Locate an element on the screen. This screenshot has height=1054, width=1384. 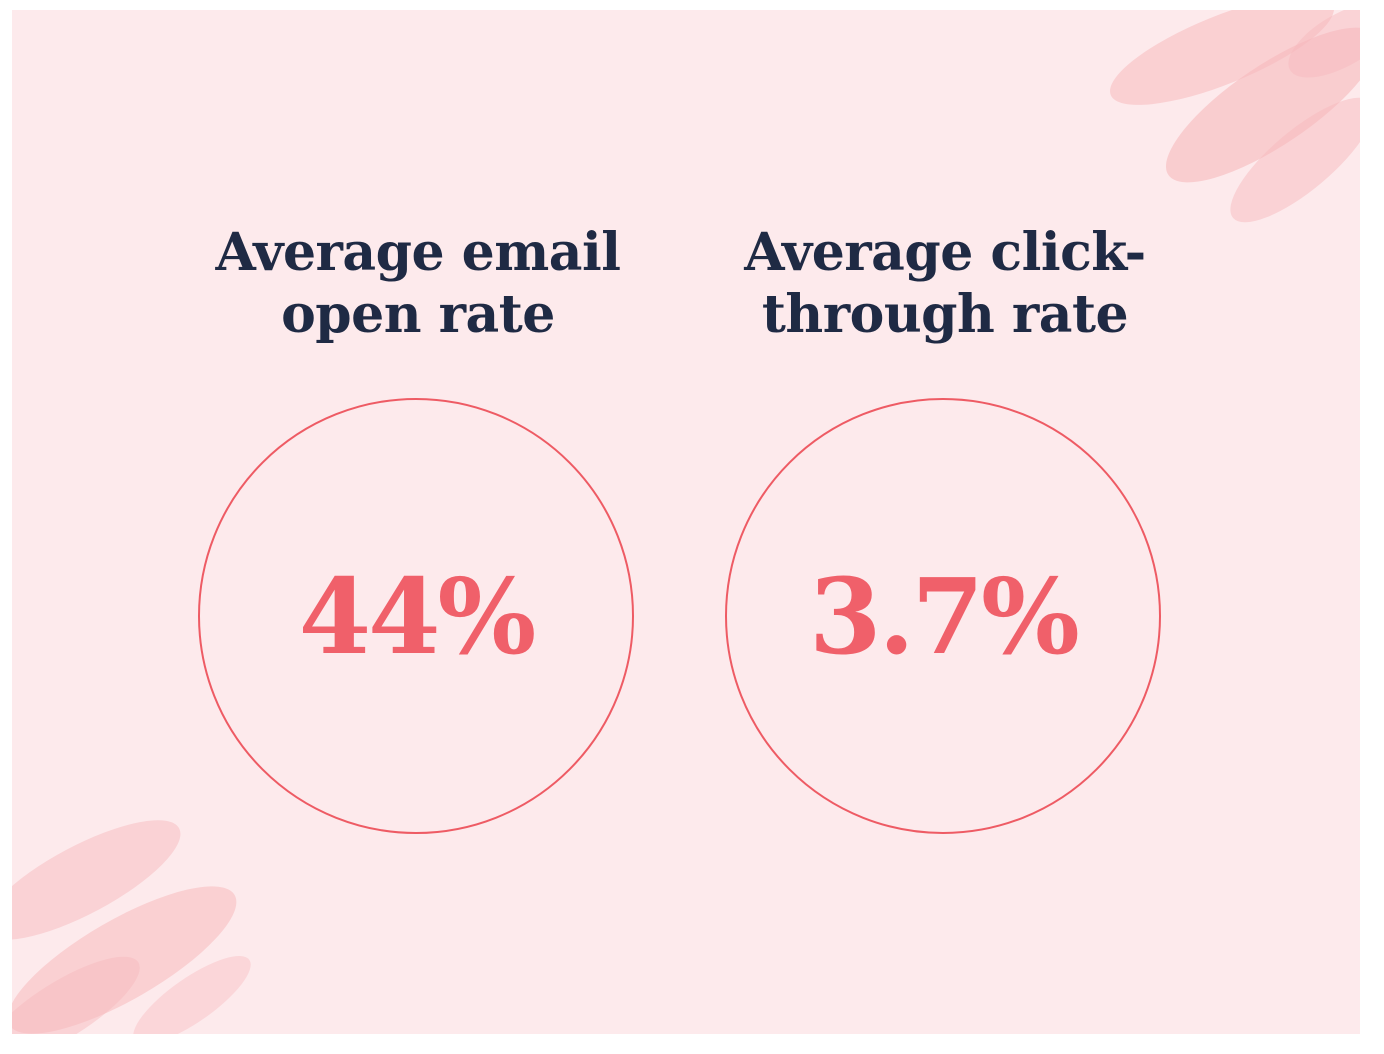
stat-label-line: Average email is located at coordinates (418, 252).